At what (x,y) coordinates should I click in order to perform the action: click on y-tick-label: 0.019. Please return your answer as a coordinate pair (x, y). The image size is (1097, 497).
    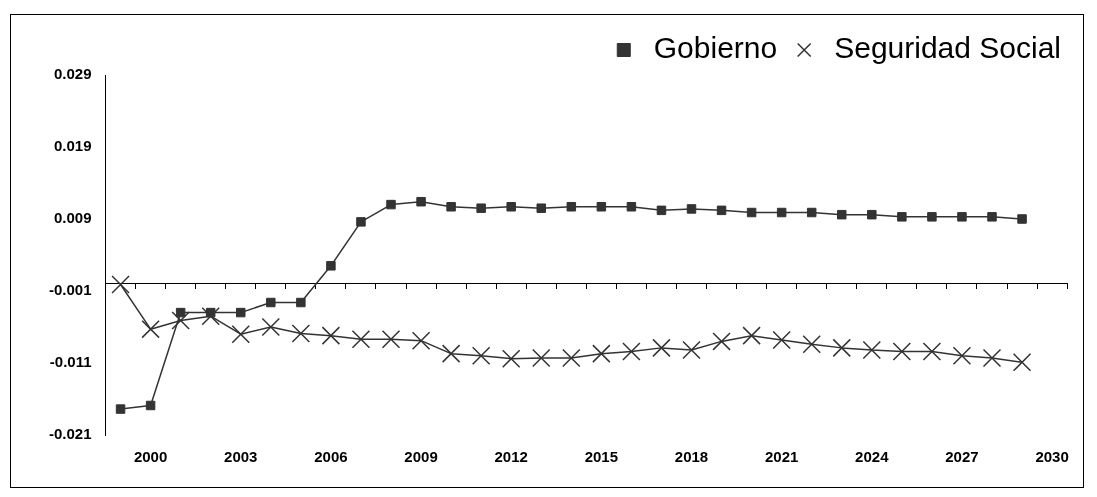
    Looking at the image, I should click on (72, 146).